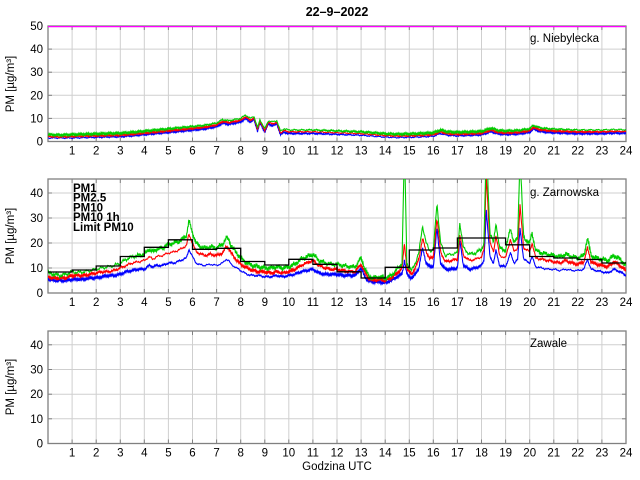 The width and height of the screenshot is (640, 480). What do you see at coordinates (565, 39) in the screenshot?
I see `station-label-niebylecka: g. Niebylecka` at bounding box center [565, 39].